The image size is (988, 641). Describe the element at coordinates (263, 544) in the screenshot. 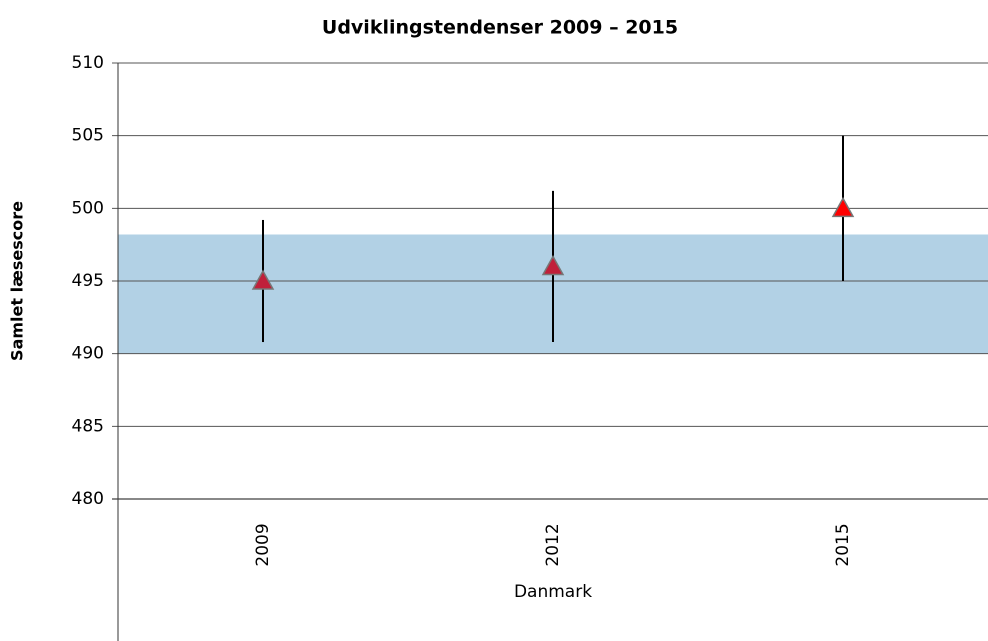

I see `x-tick-label: 2009` at that location.